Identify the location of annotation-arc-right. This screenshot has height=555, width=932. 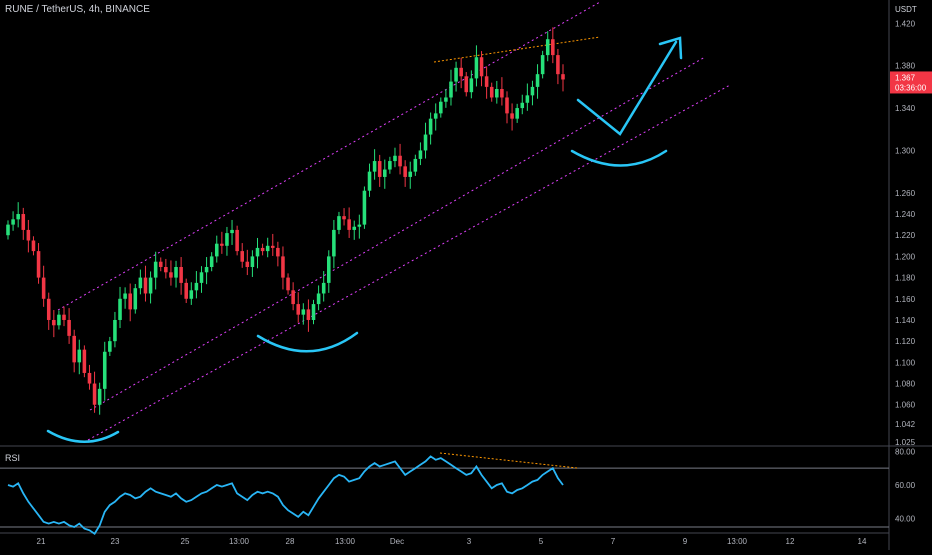
(619, 158).